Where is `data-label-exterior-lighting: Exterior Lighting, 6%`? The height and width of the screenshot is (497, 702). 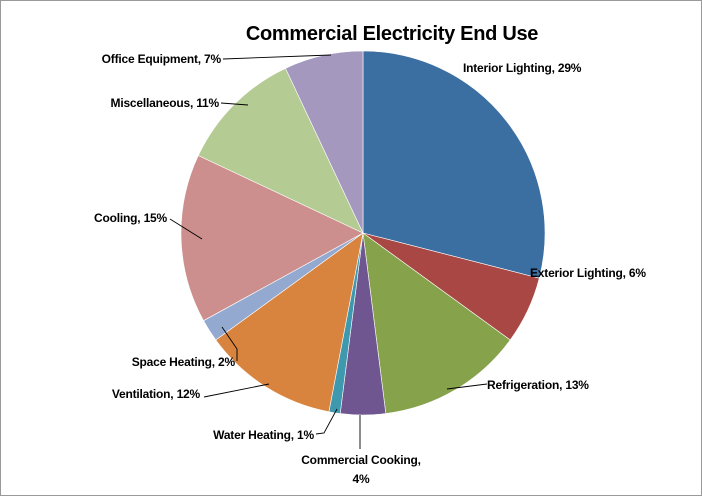 data-label-exterior-lighting: Exterior Lighting, 6% is located at coordinates (588, 273).